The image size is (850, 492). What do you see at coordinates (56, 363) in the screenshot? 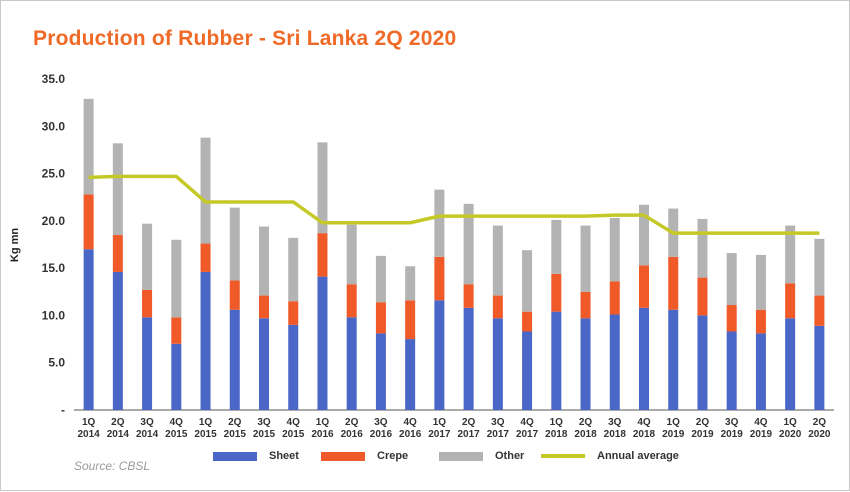
I see `y-tick-label: 5.0` at bounding box center [56, 363].